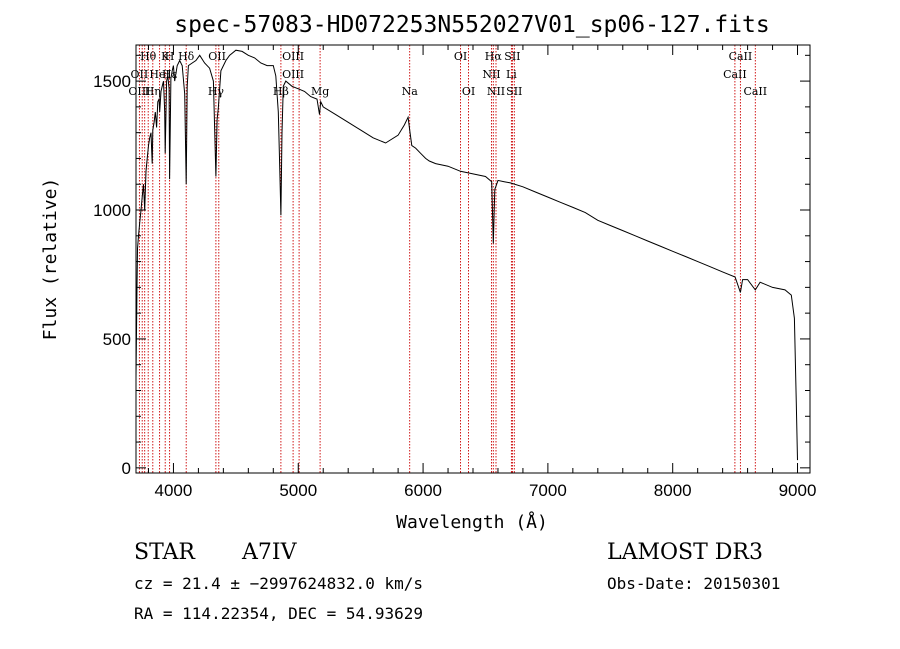  I want to click on line-label: HeI, so click(159, 74).